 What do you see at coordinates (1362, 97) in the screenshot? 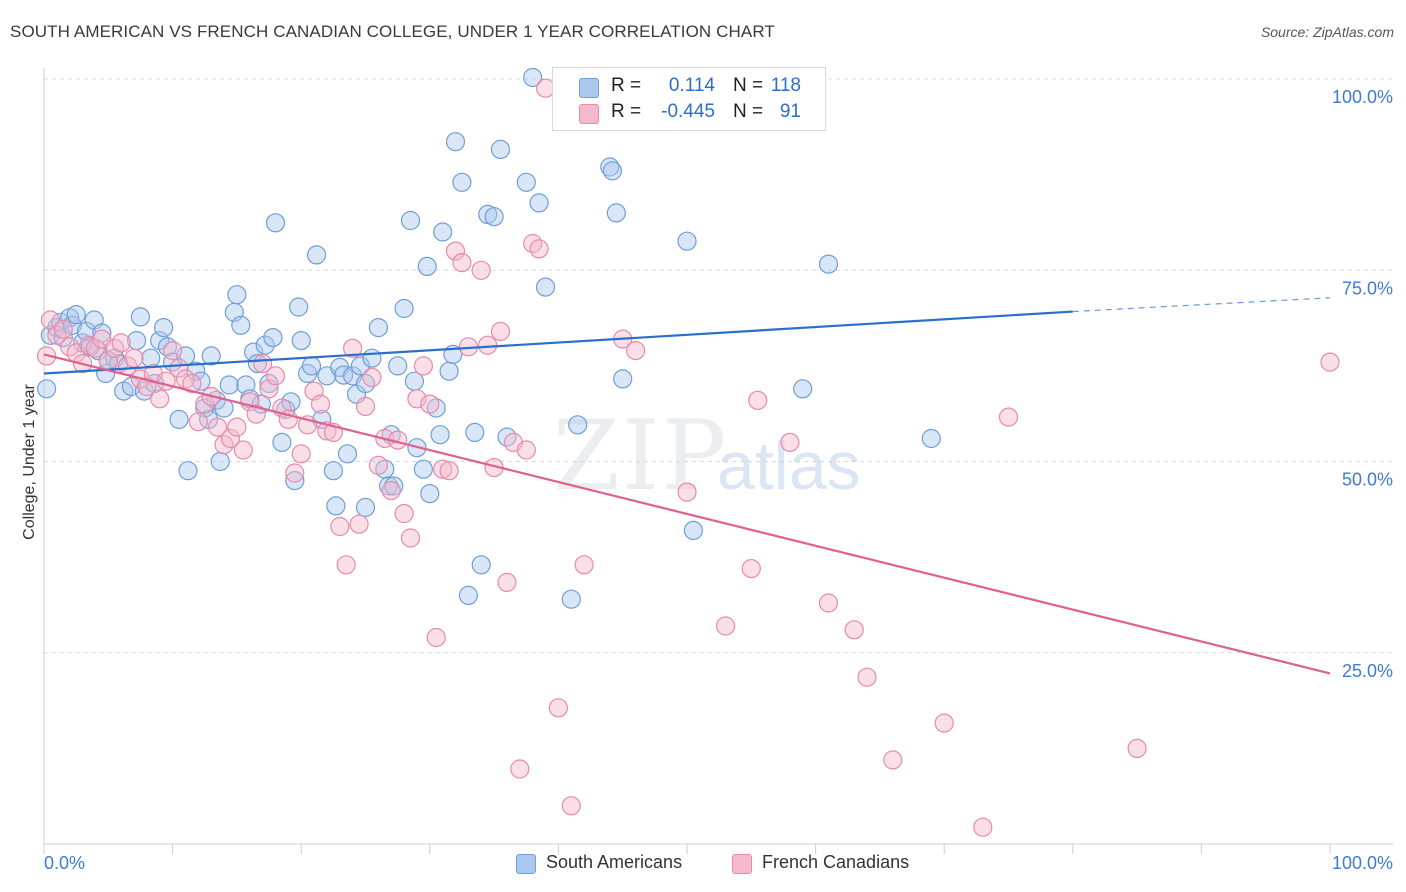
I see `y-tick-label: 100.0%` at bounding box center [1362, 97].